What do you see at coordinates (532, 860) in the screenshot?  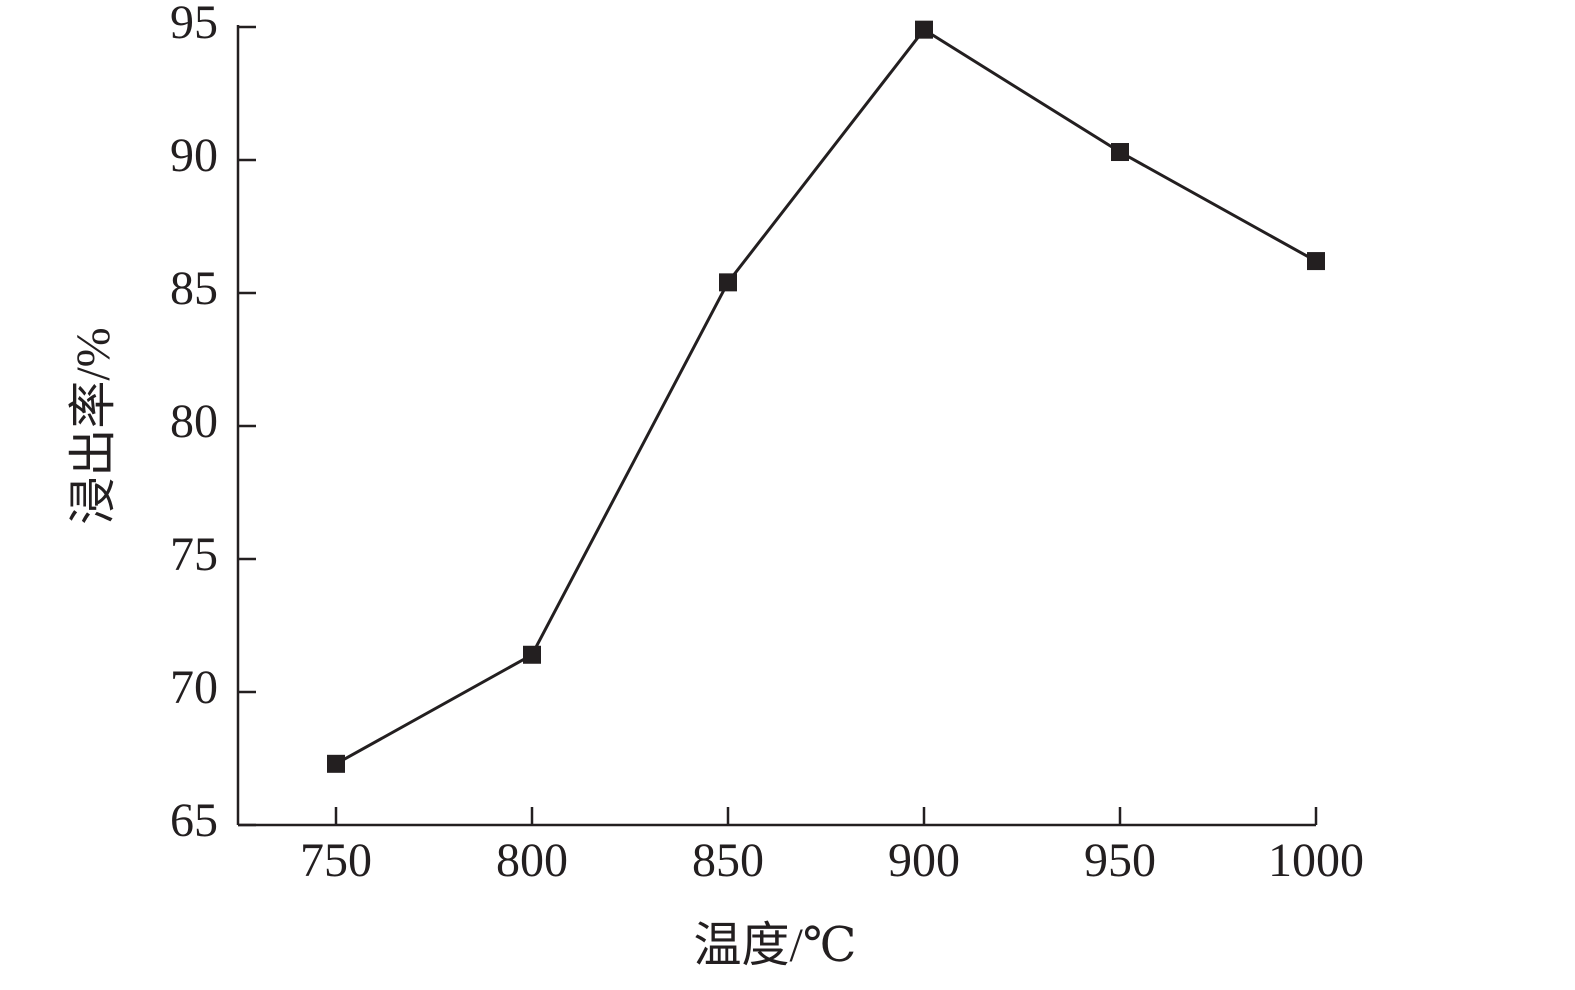 I see `x-tick-label: 800` at bounding box center [532, 860].